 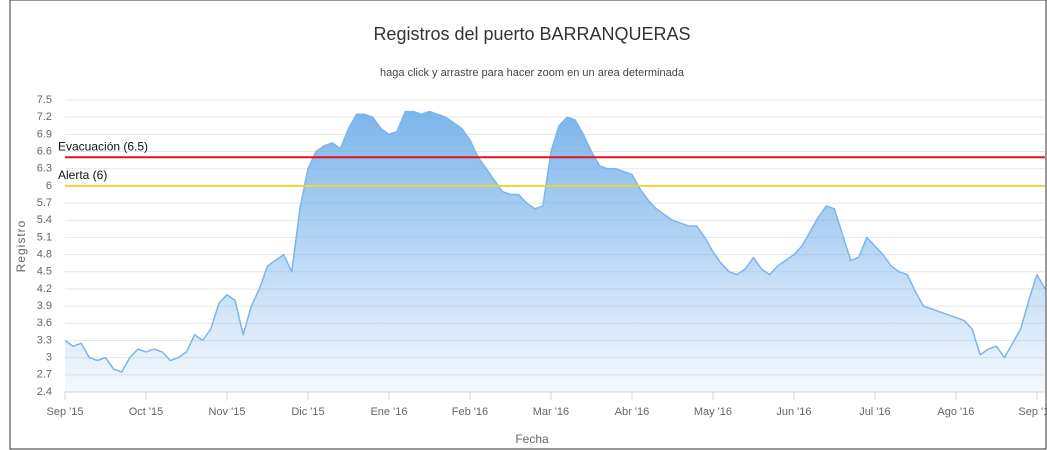 I want to click on y-tick-label: 5.7, so click(x=44, y=203).